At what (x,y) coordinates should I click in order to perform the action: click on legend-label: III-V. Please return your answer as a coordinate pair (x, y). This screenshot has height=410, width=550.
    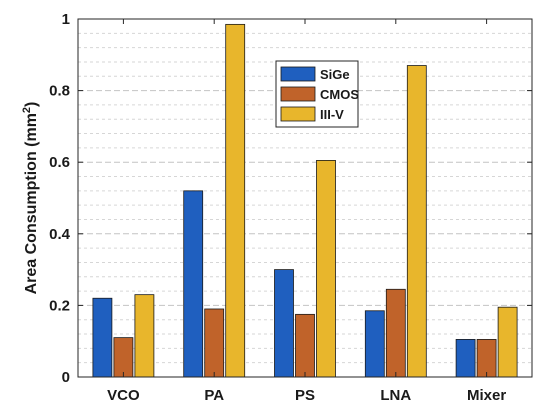
    Looking at the image, I should click on (332, 114).